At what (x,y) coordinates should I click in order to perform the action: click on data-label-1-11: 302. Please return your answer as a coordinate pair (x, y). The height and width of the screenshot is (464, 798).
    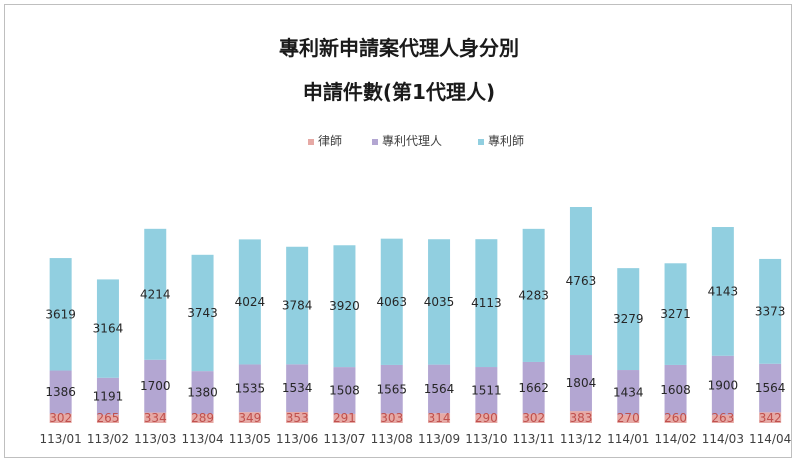
    Looking at the image, I should click on (533, 418).